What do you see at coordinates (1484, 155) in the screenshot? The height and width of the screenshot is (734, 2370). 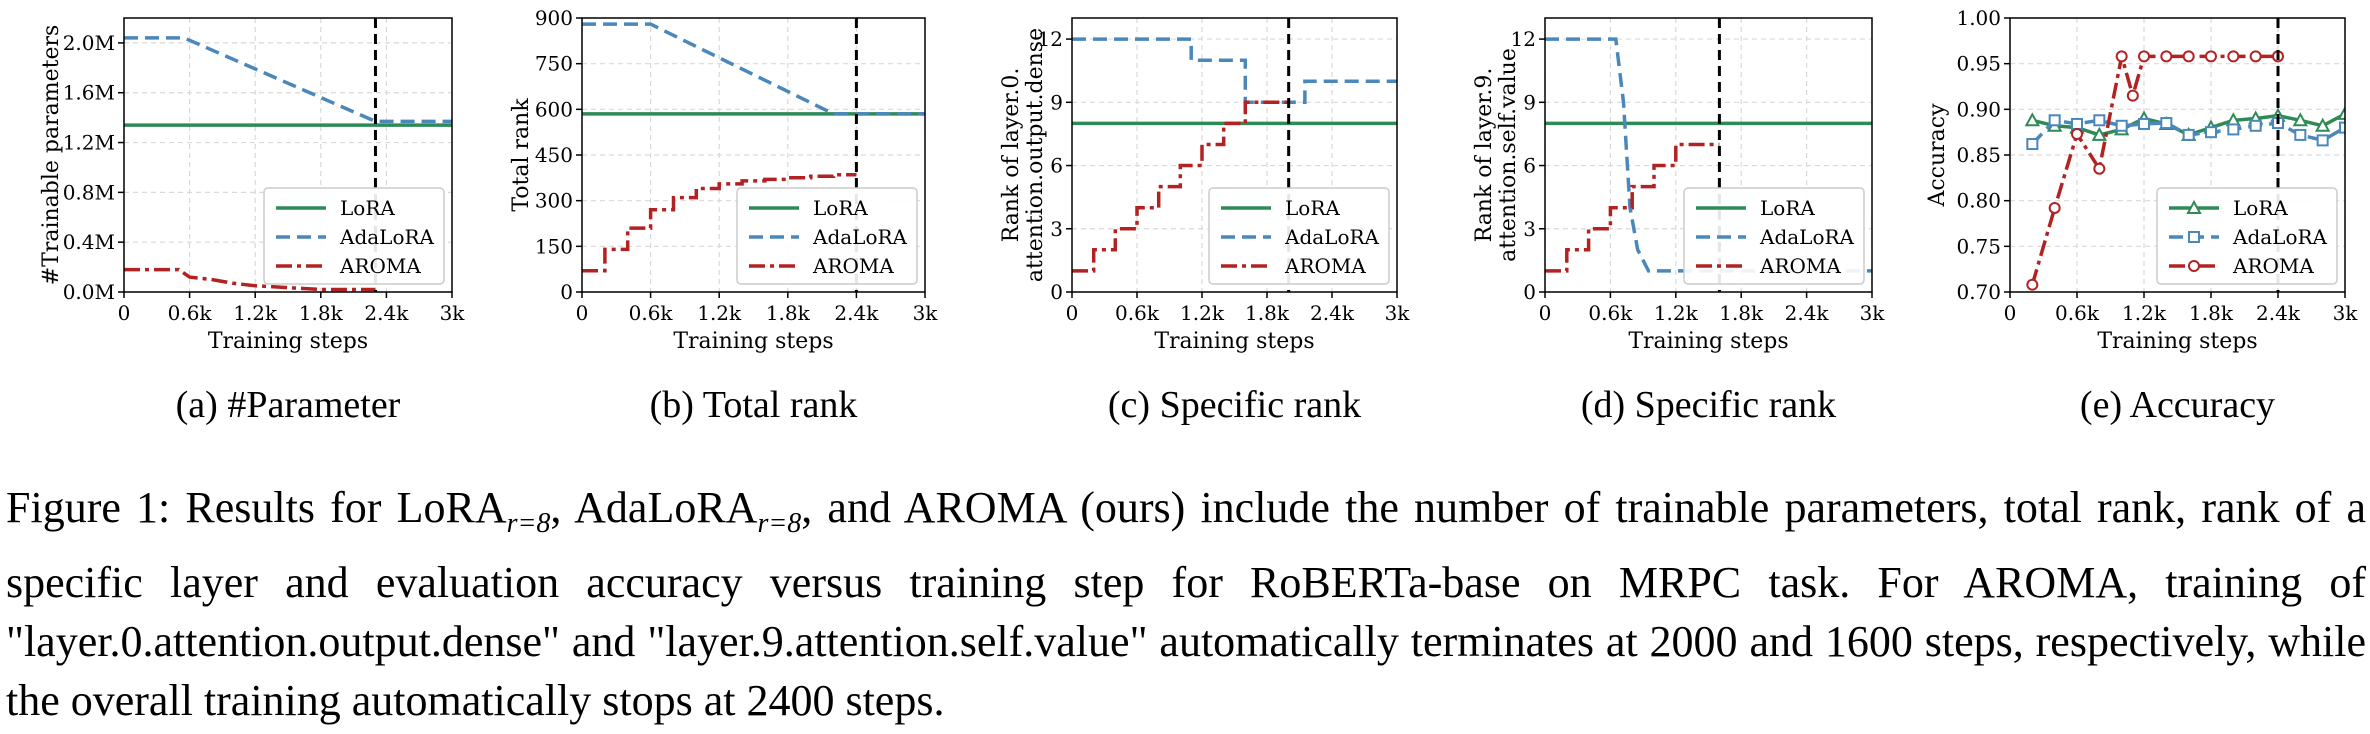 I see `y-axis-label: Rank of layer.9.` at bounding box center [1484, 155].